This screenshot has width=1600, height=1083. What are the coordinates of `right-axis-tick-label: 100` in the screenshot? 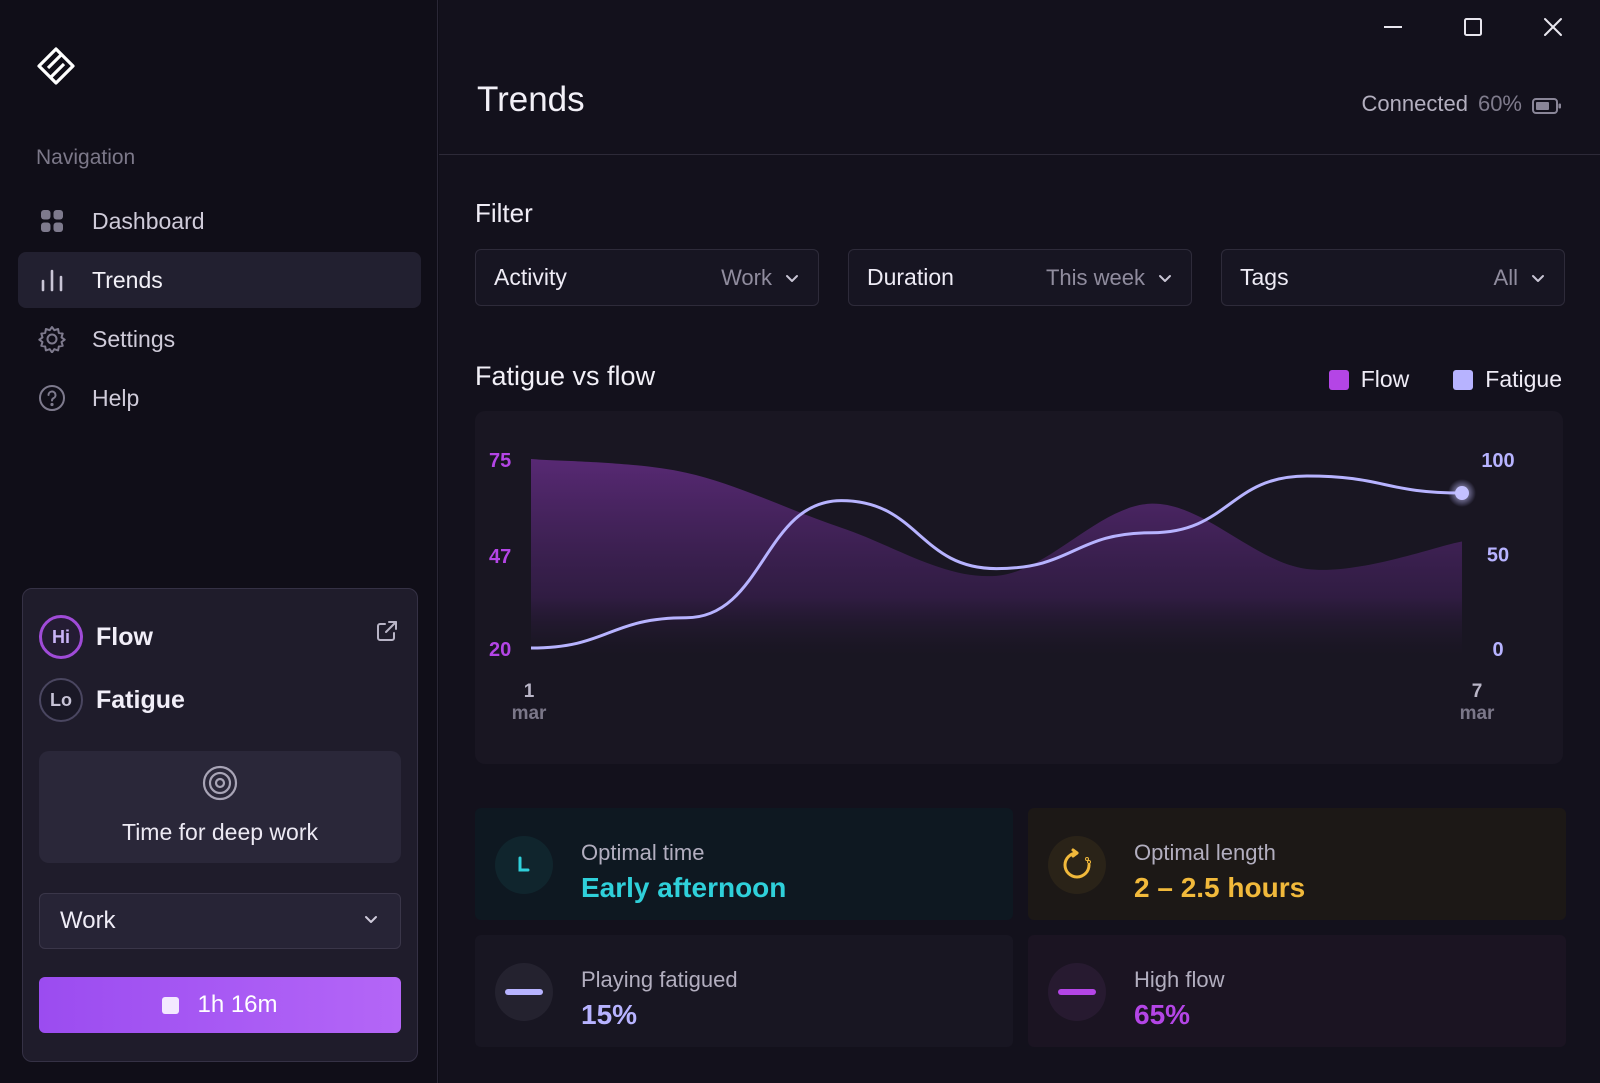 It's located at (1497, 461).